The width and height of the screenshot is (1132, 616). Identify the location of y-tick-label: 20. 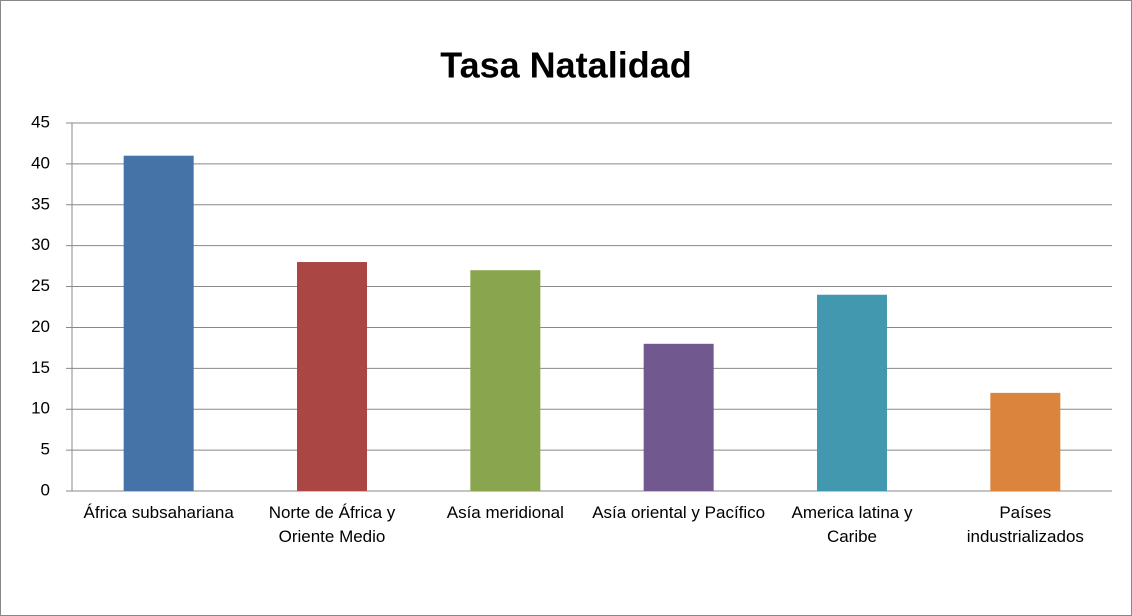
(40, 326).